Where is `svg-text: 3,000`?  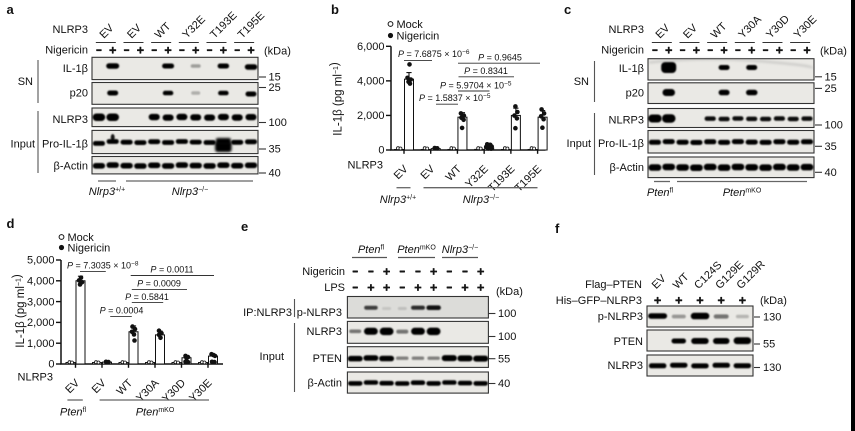 svg-text: 3,000 is located at coordinates (41, 302).